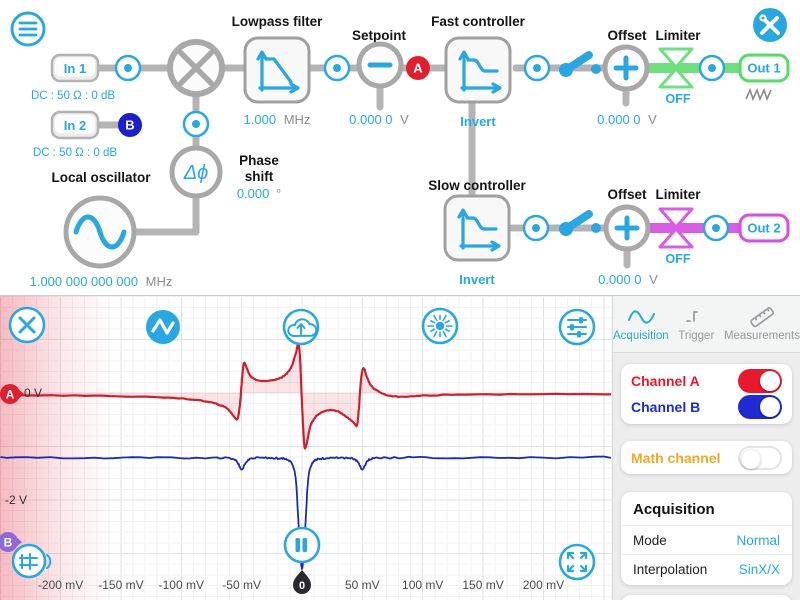  I want to click on offset2-block, so click(627, 228).